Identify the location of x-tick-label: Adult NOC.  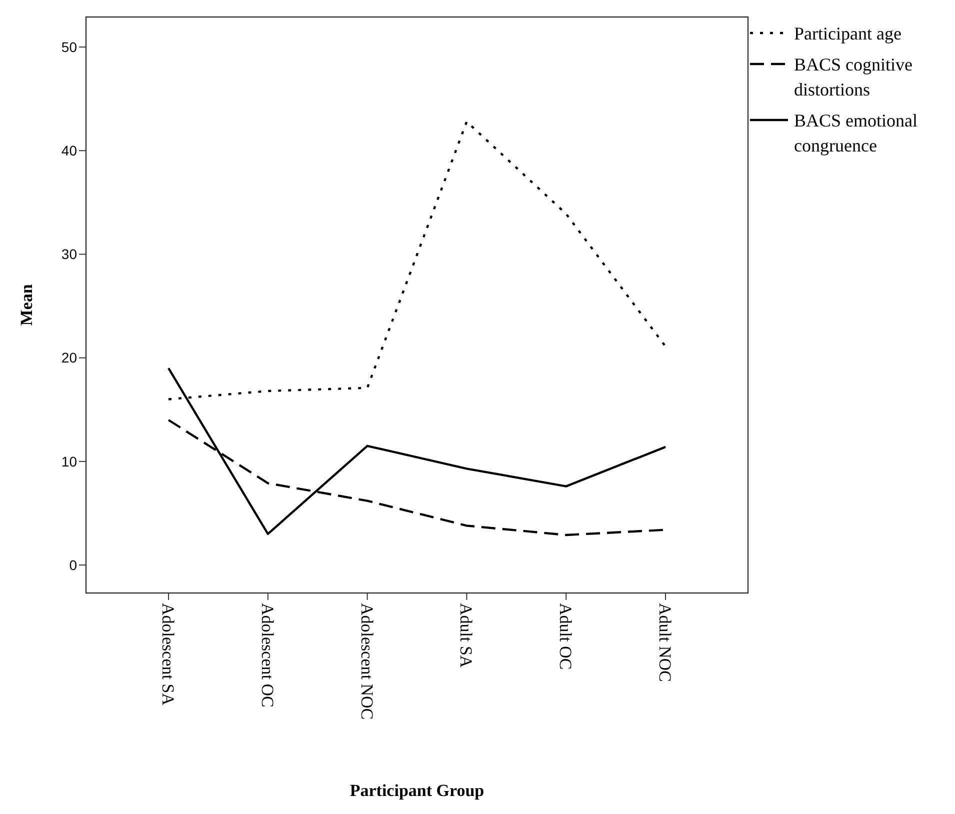
(665, 642).